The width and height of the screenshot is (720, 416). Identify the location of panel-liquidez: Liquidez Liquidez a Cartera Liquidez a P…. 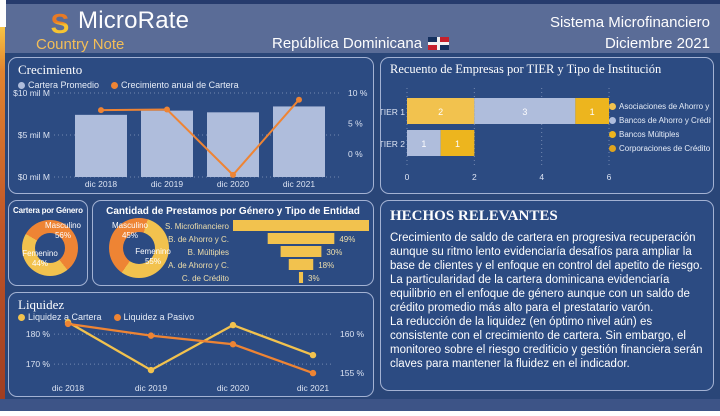
(191, 344).